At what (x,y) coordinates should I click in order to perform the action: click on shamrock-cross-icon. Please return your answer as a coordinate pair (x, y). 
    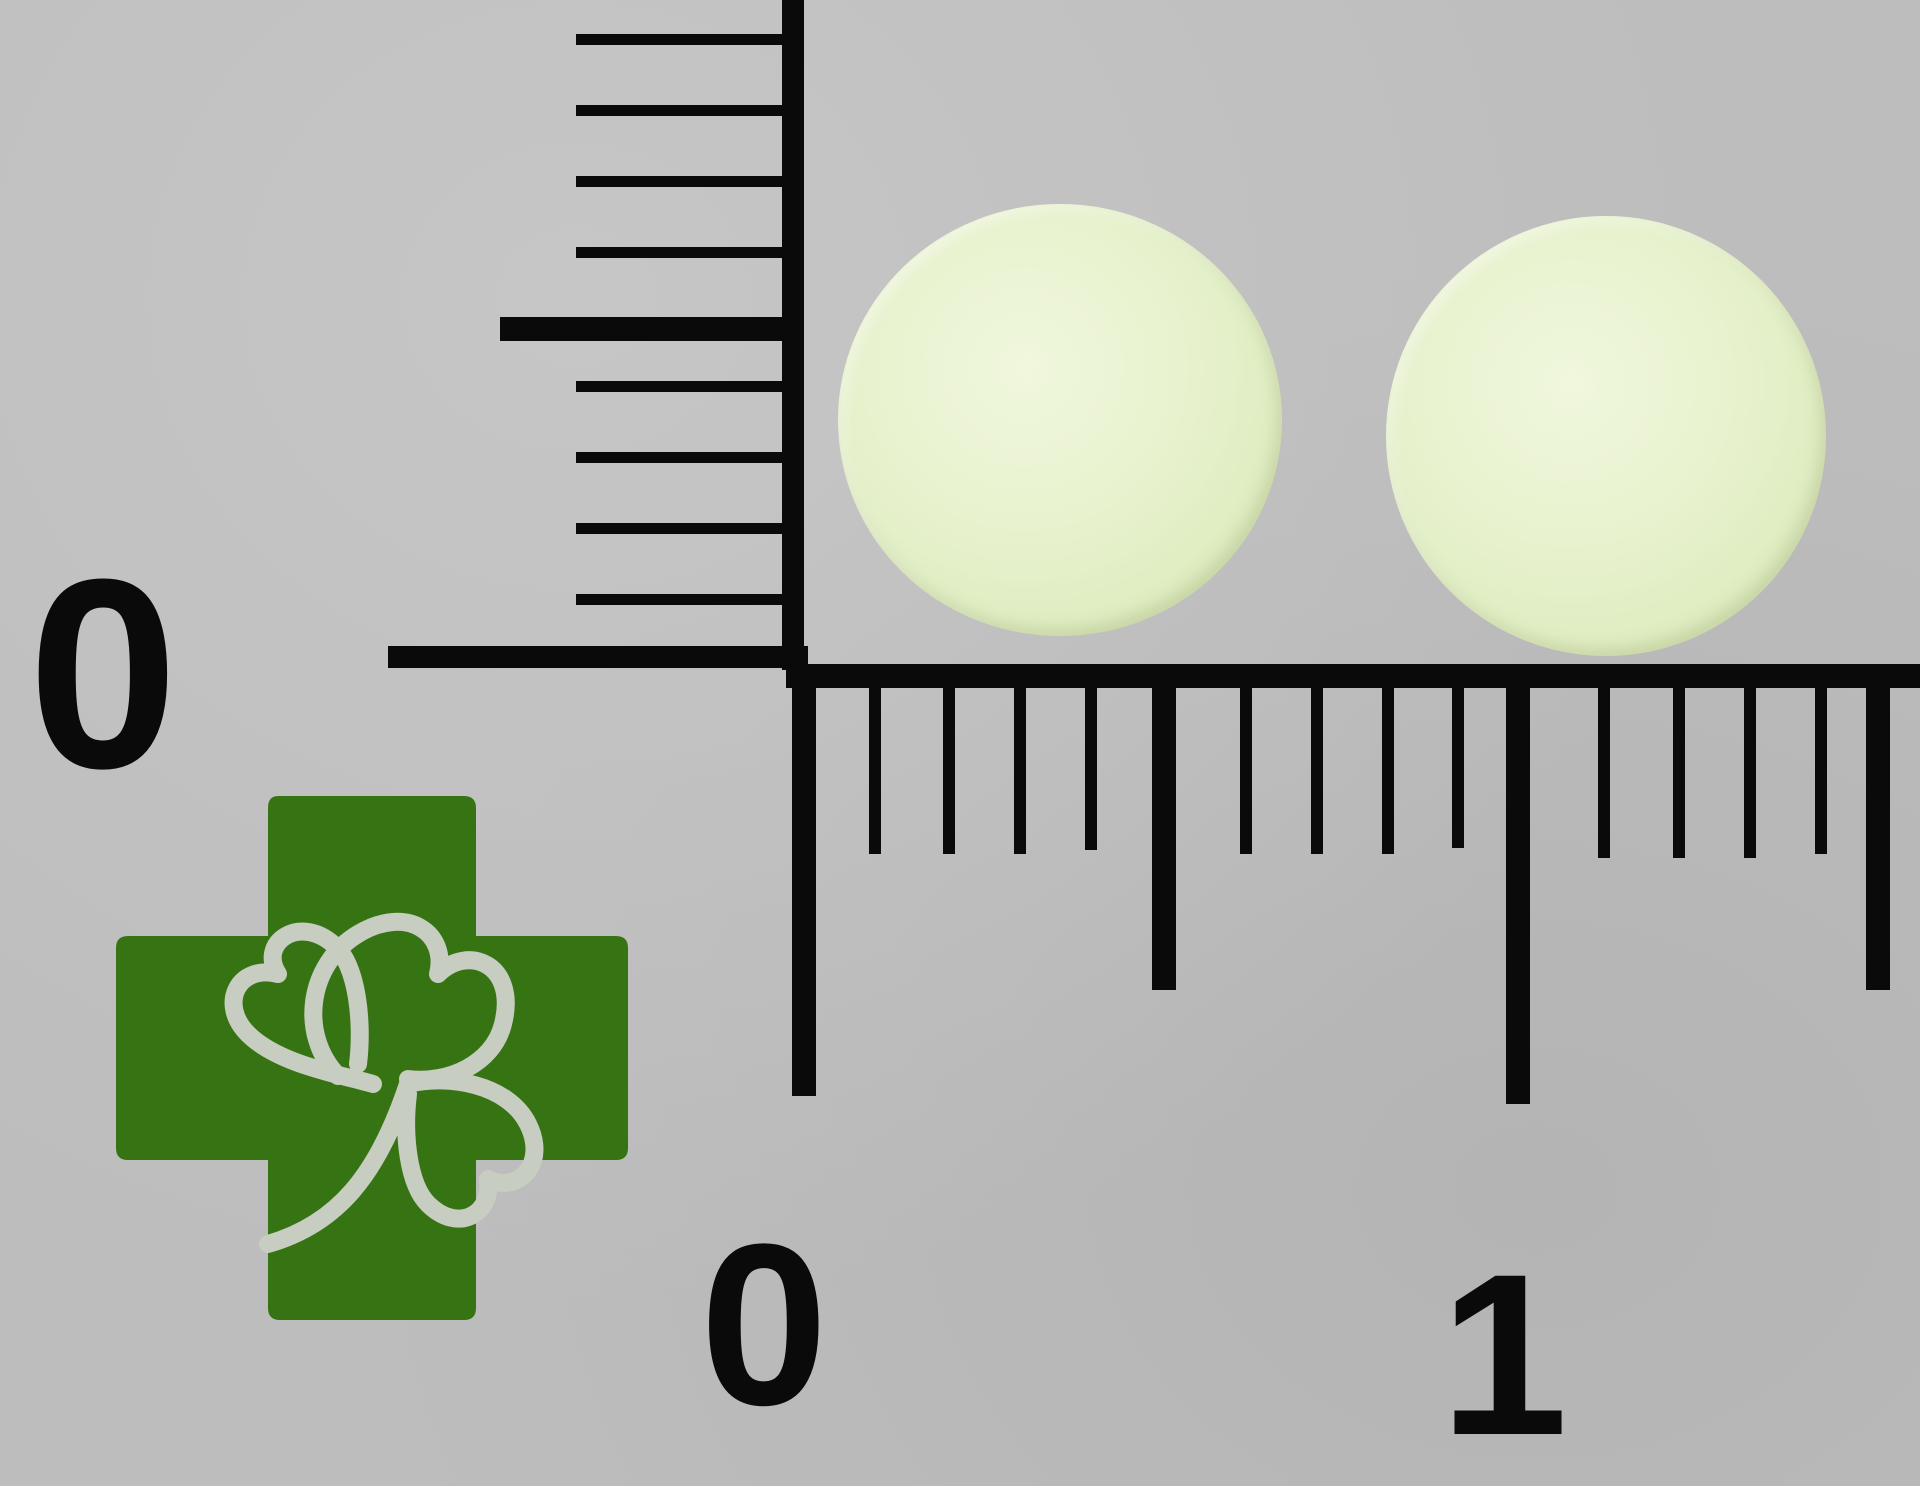
    Looking at the image, I should click on (372, 1058).